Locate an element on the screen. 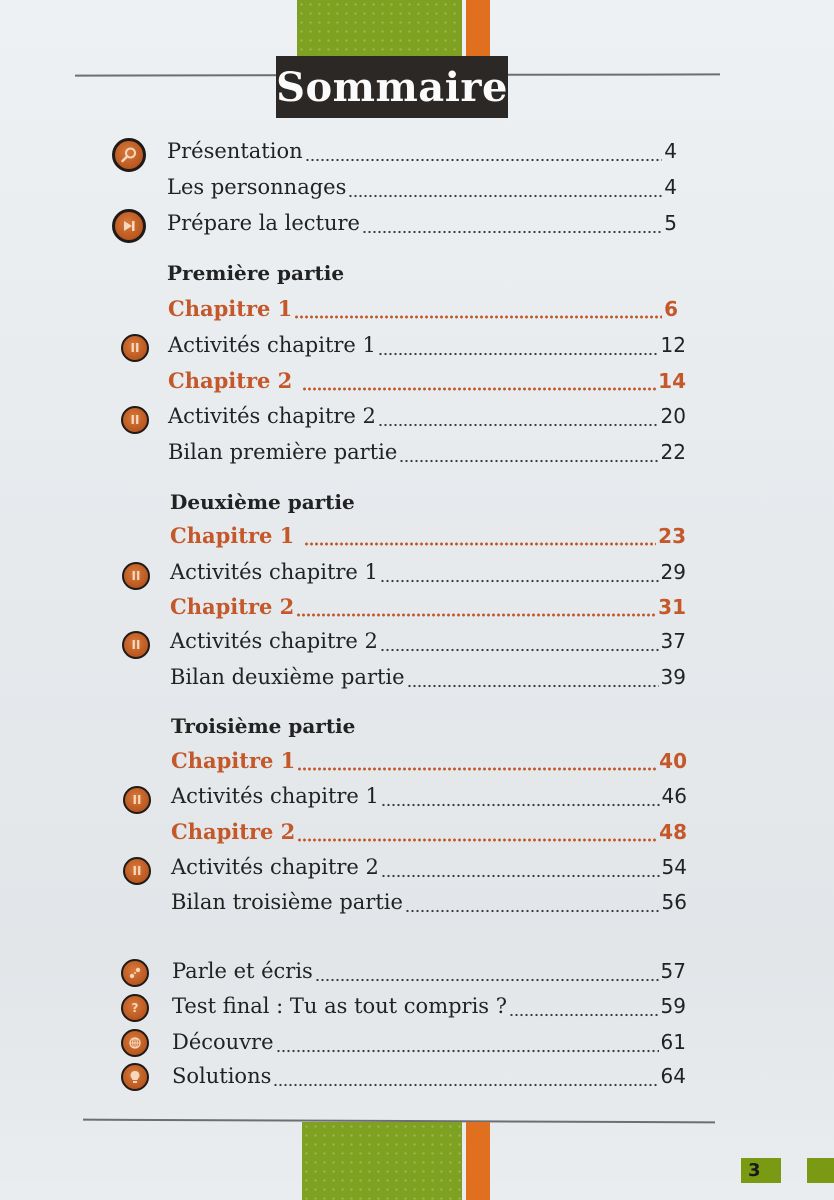 This screenshot has width=834, height=1200. toc-entry-bilan: Bilan première partie 22 is located at coordinates (427, 452).